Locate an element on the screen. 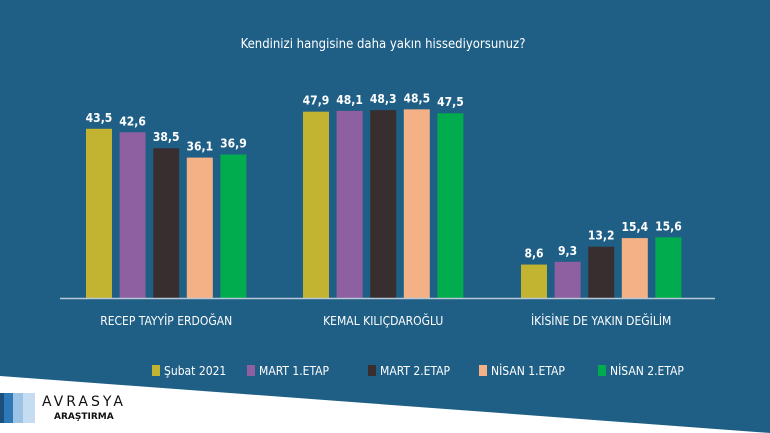 Image resolution: width=770 pixels, height=433 pixels. data-label: 15,4 is located at coordinates (634, 227).